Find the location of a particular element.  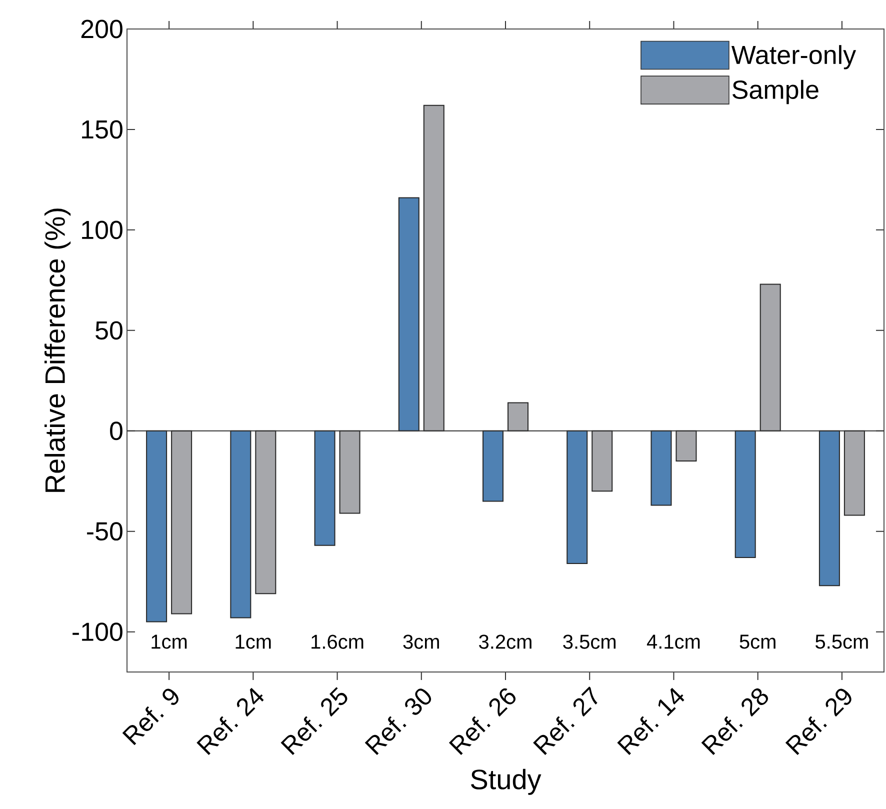

x-axis-title: Study is located at coordinates (506, 781).